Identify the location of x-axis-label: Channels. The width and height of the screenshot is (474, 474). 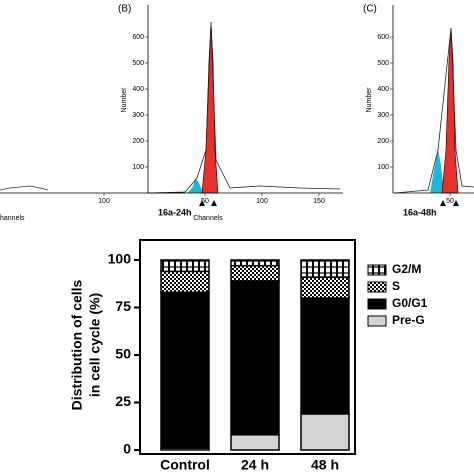
(208, 218).